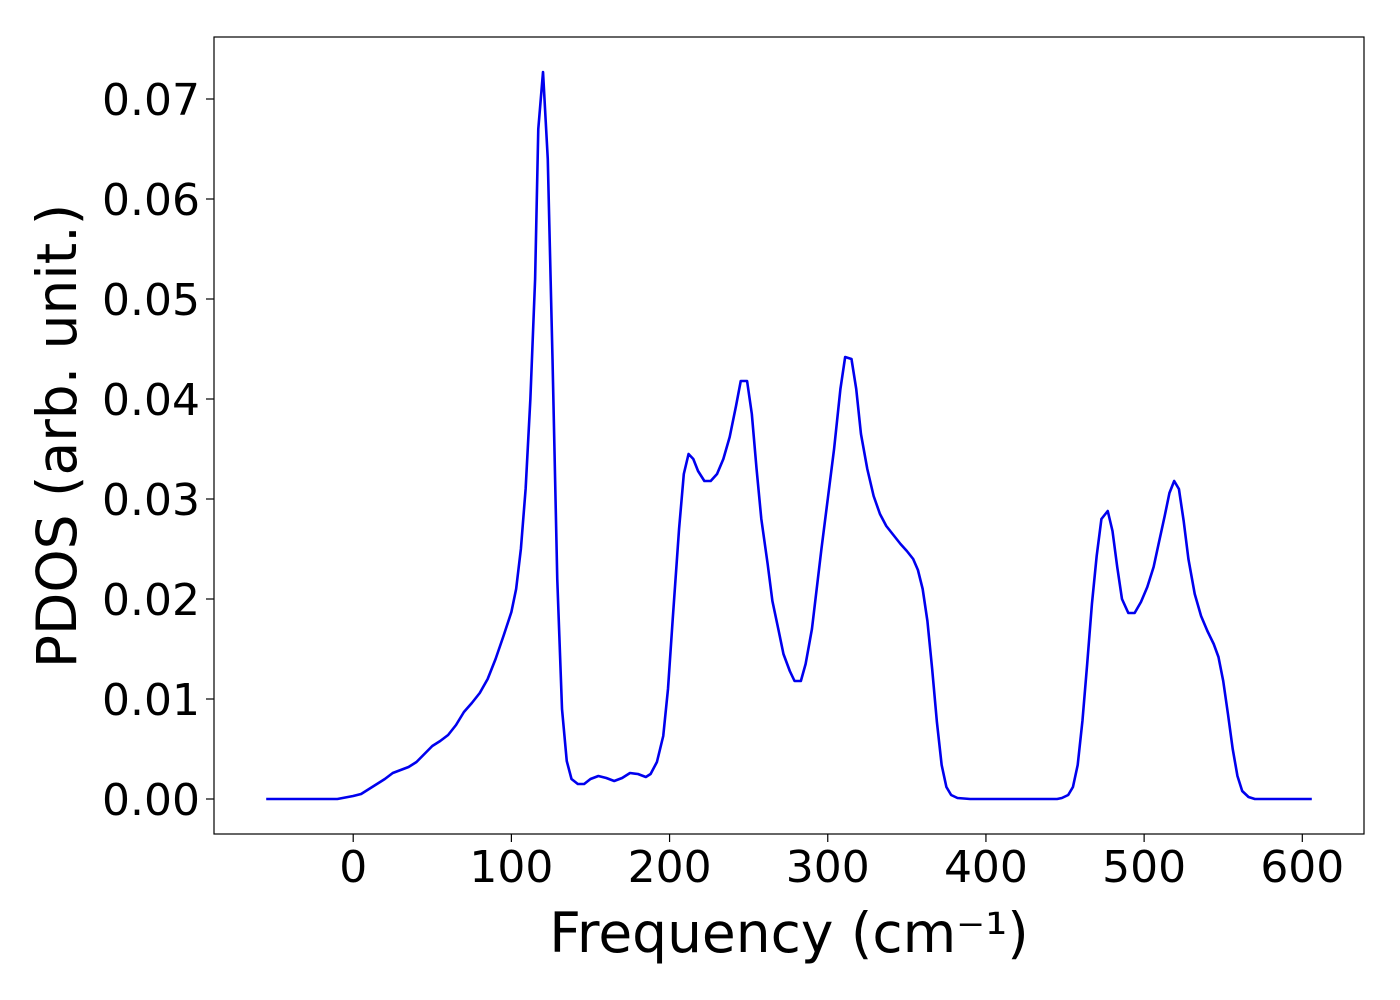 This screenshot has width=1400, height=1000. What do you see at coordinates (57, 436) in the screenshot?
I see `y-axis-label: PDOS (arb. unit.)` at bounding box center [57, 436].